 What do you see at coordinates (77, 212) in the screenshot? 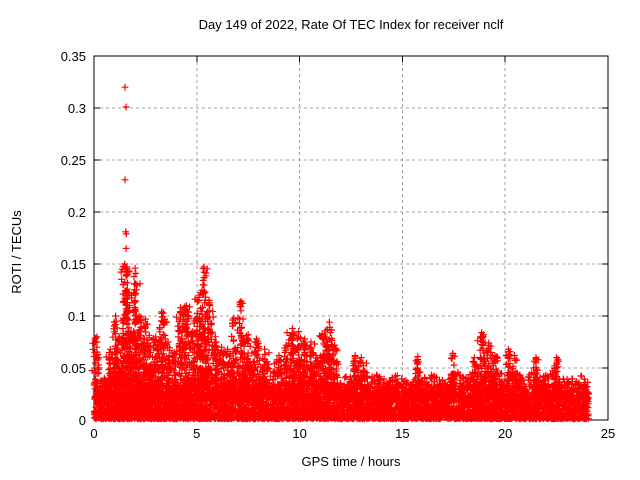
I see `y-tick-label: 0.2` at bounding box center [77, 212].